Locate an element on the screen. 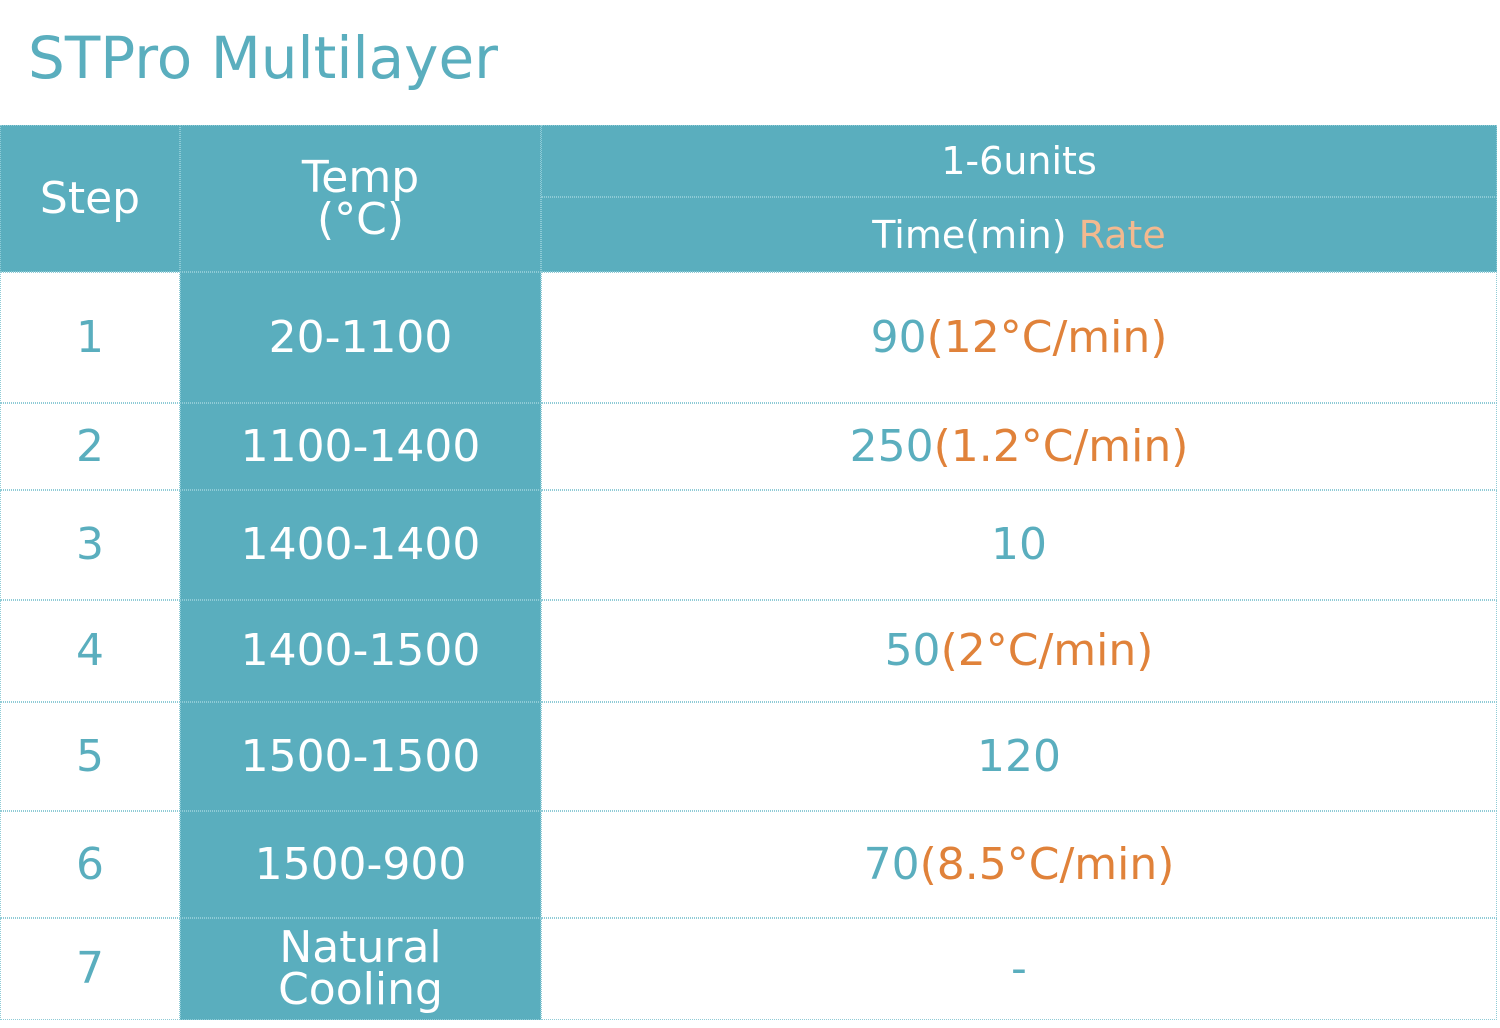  step: 1 is located at coordinates (90, 337).